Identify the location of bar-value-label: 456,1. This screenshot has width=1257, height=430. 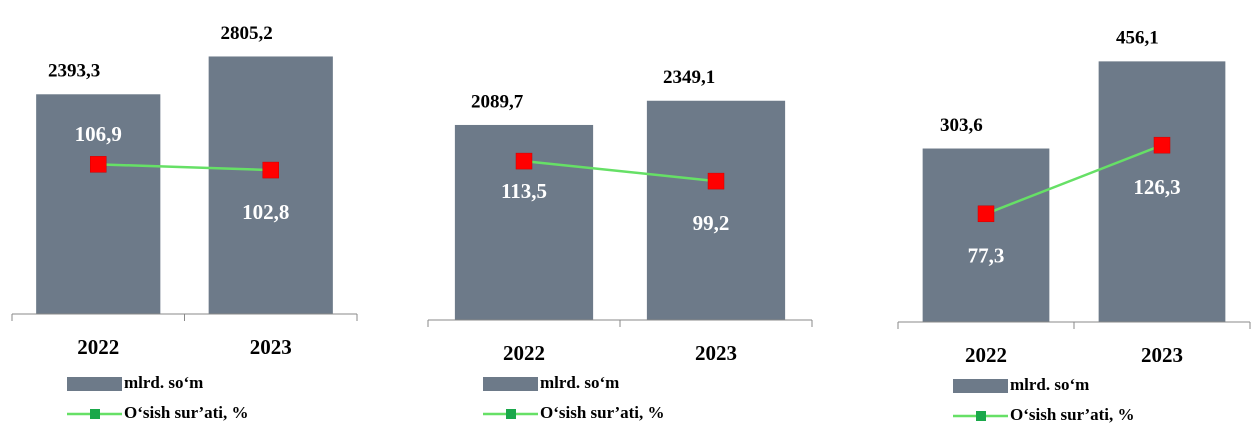
(1137, 38).